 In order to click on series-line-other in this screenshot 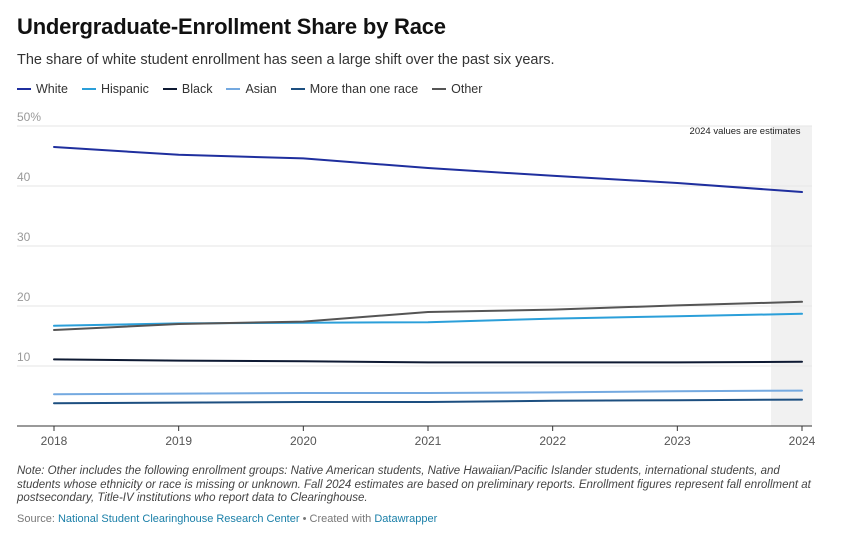, I will do `click(428, 315)`.